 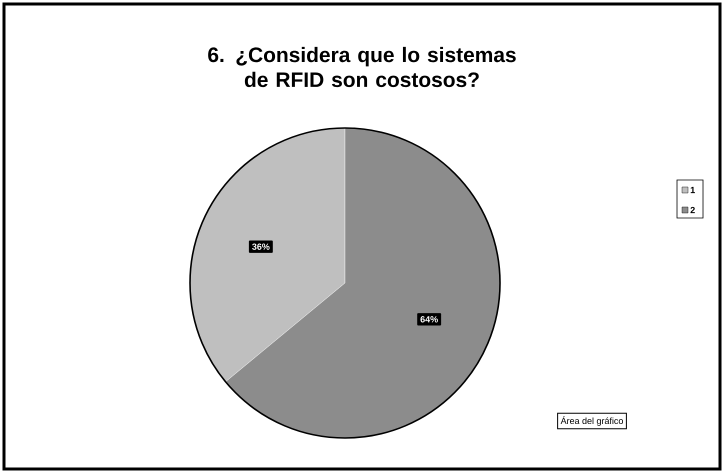 I want to click on chart-title: 6. ¿Considera que lo sistemas de RFID son costosos?, so click(x=362, y=67).